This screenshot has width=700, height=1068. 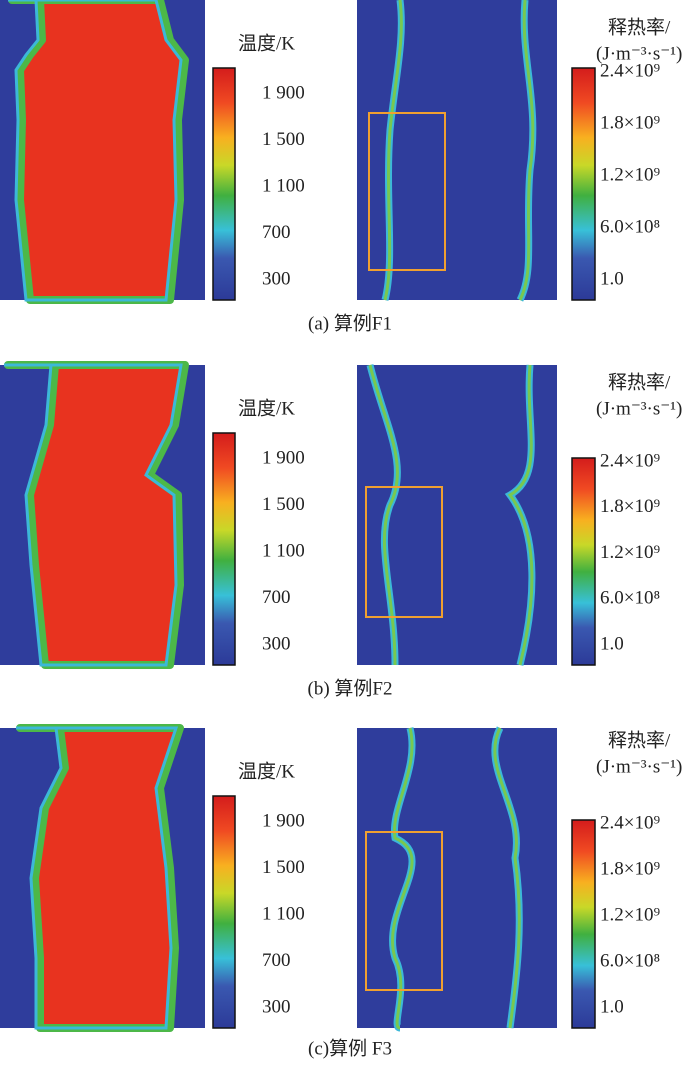 What do you see at coordinates (350, 323) in the screenshot?
I see `caption: (a) 算例F1` at bounding box center [350, 323].